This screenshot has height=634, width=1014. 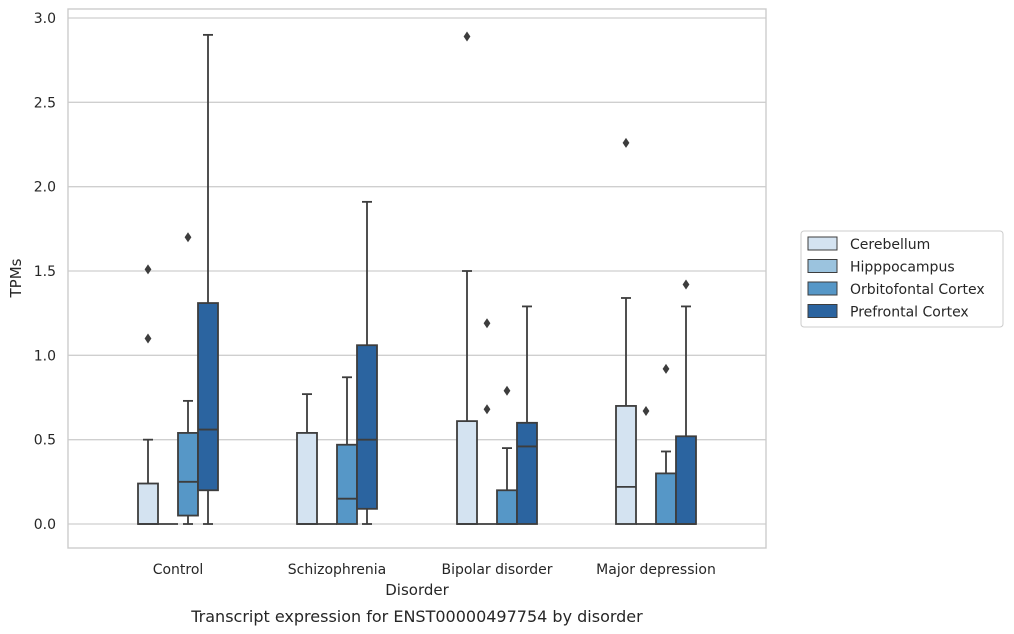 What do you see at coordinates (890, 245) in the screenshot?
I see `legend-label-0: Cerebellum` at bounding box center [890, 245].